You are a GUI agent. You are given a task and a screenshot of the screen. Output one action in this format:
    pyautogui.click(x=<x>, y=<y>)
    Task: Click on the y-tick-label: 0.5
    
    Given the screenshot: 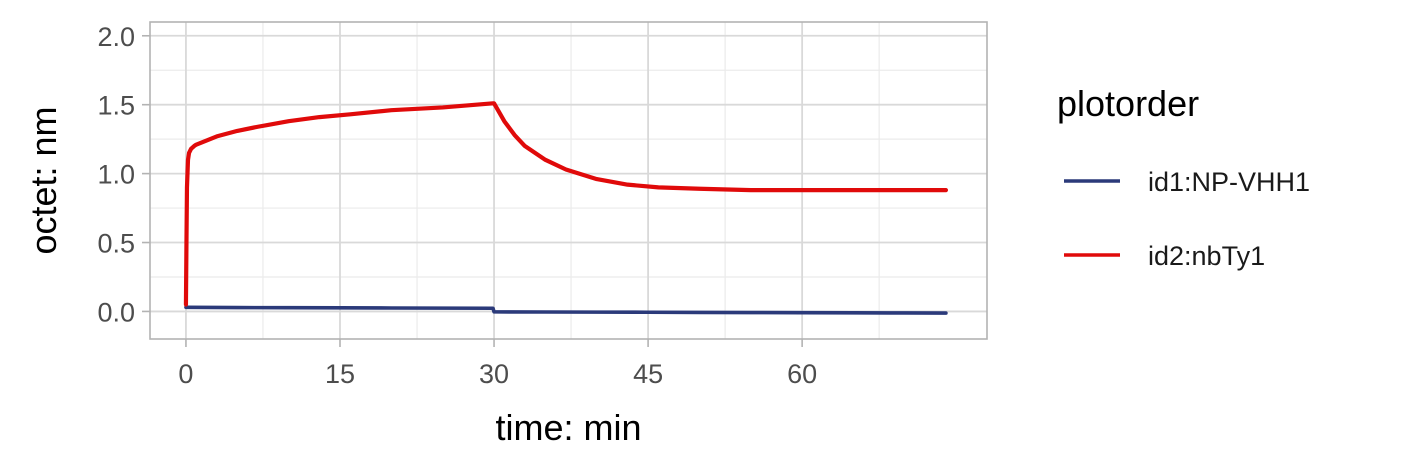 What is the action you would take?
    pyautogui.click(x=116, y=244)
    